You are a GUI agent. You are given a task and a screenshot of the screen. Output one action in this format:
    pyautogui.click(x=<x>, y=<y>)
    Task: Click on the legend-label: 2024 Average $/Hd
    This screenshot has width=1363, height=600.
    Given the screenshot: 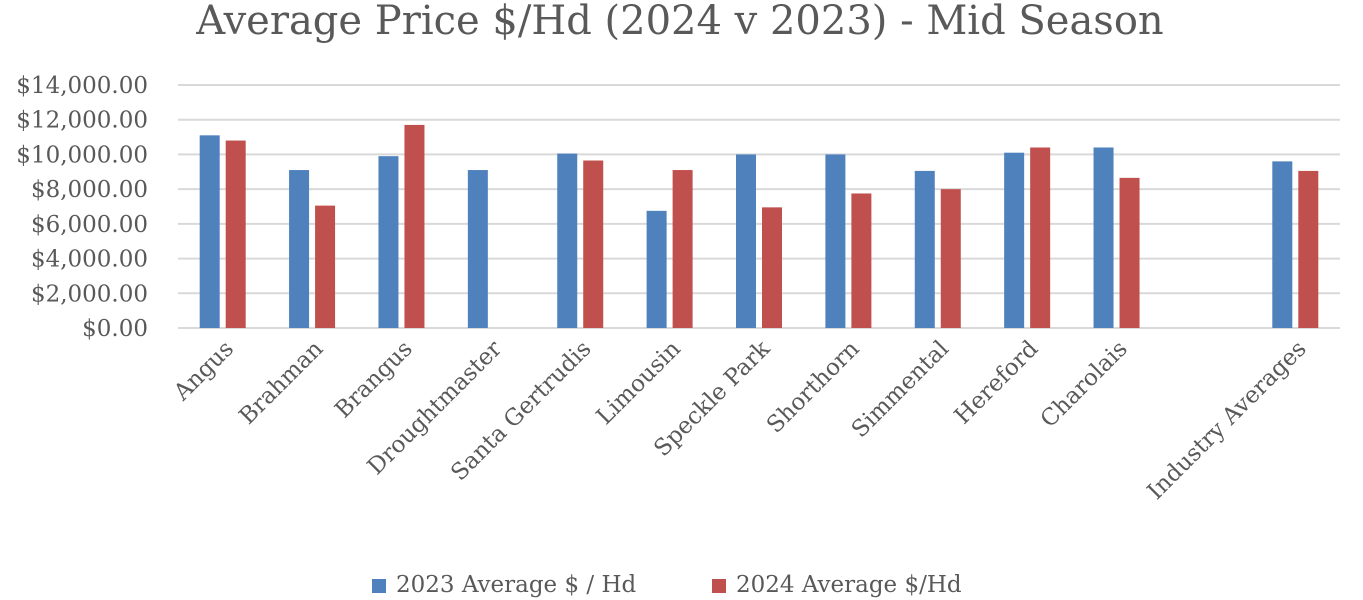 What is the action you would take?
    pyautogui.click(x=849, y=585)
    